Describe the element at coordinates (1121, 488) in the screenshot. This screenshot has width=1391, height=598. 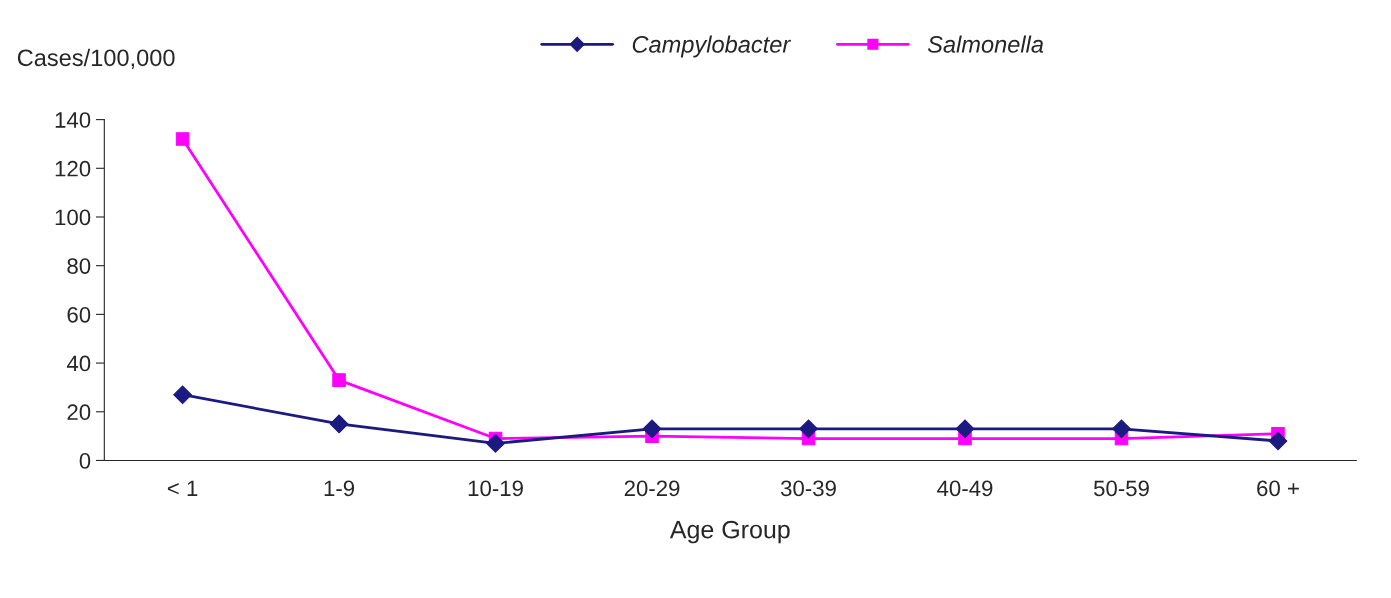
I see `x-tick-label: 50-59` at that location.